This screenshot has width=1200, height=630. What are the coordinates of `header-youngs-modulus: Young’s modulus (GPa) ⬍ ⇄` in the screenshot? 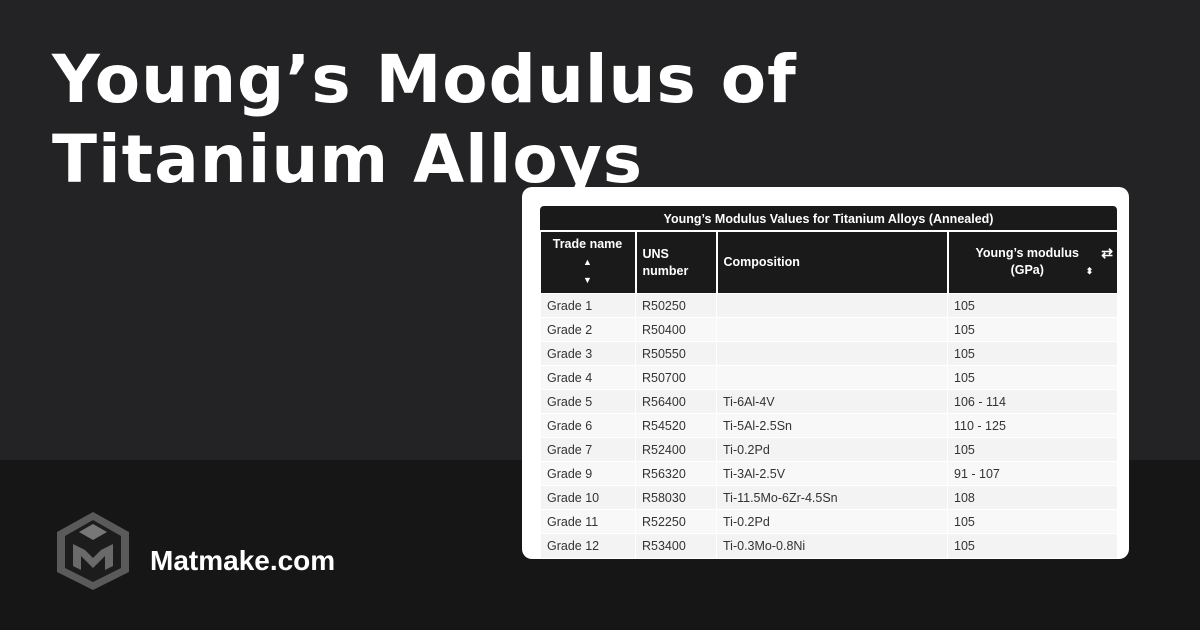 It's located at (1031, 263).